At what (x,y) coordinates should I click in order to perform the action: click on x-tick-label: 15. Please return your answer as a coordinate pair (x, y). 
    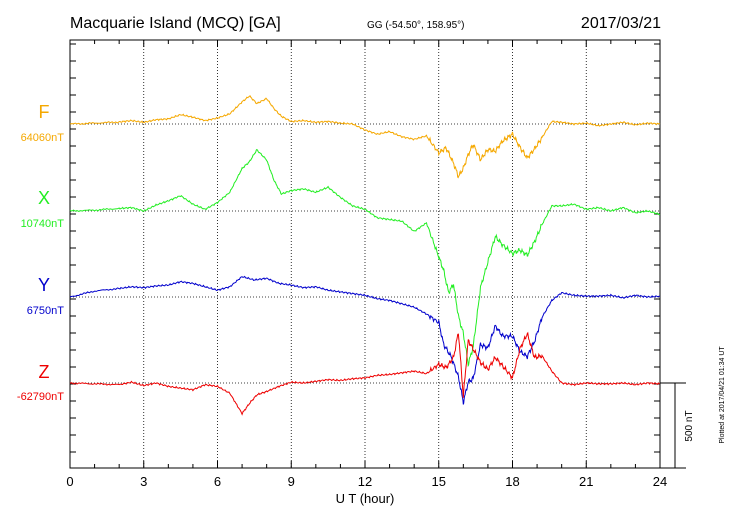
    Looking at the image, I should click on (439, 481).